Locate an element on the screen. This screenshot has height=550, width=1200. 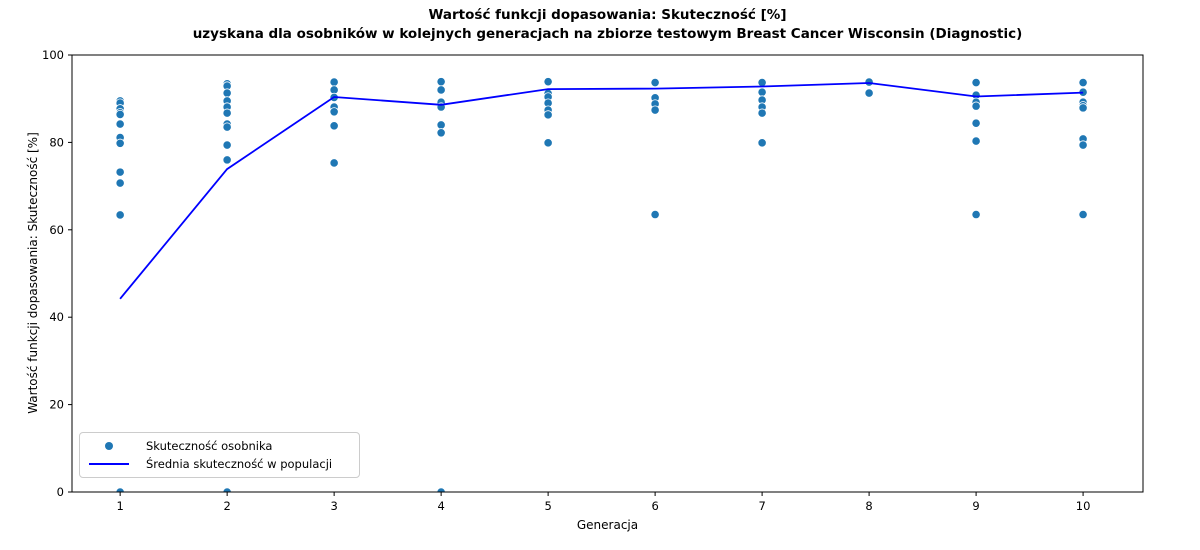
x-tick-label: 2 is located at coordinates (226, 506).